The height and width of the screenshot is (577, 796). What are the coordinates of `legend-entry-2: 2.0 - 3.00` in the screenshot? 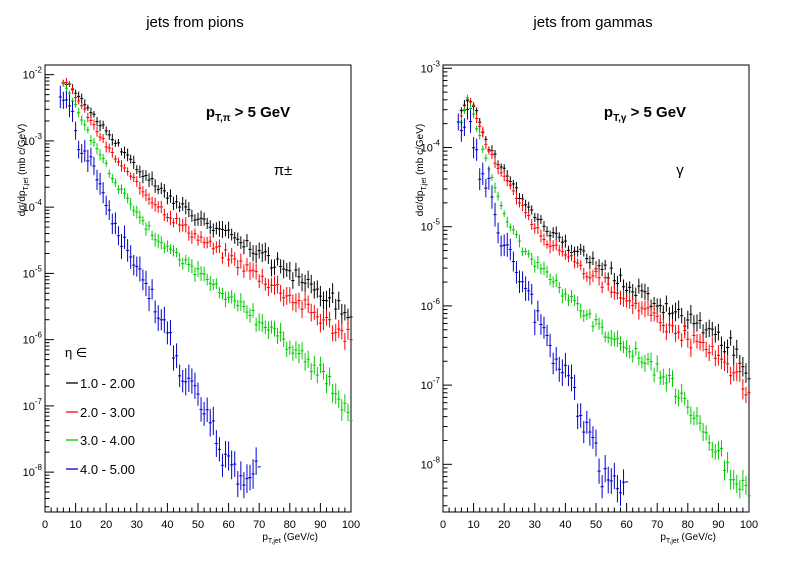 It's located at (107, 412).